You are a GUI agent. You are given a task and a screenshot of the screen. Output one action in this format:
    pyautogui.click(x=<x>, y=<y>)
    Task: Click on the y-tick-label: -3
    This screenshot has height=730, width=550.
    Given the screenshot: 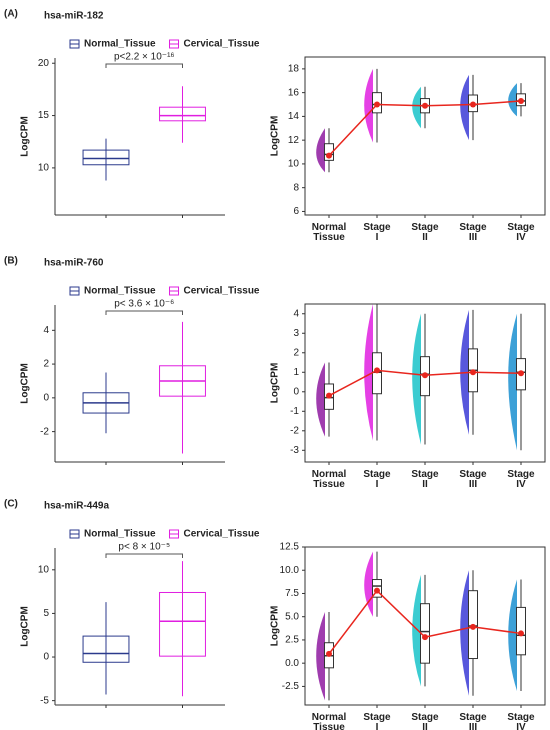 What is the action you would take?
    pyautogui.click(x=294, y=450)
    